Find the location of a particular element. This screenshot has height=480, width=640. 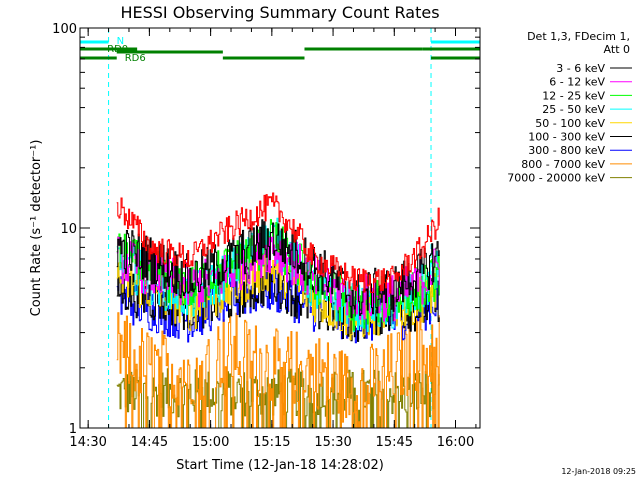

footer-date: 12-Jan-2018 09:25 is located at coordinates (598, 471).